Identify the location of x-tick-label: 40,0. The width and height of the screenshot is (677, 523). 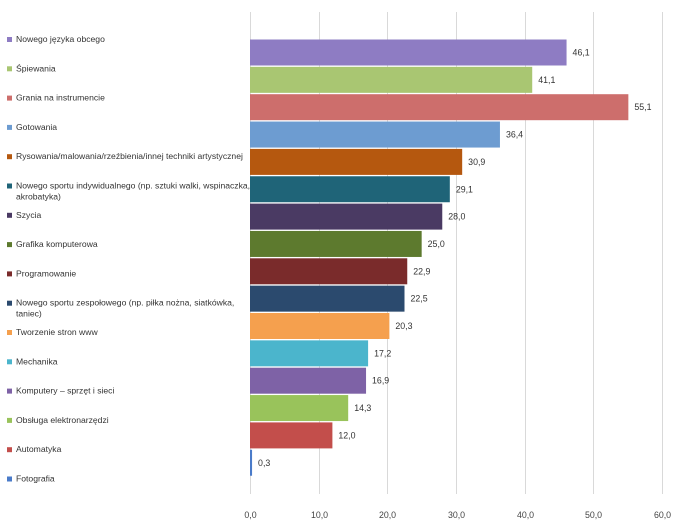
(525, 515).